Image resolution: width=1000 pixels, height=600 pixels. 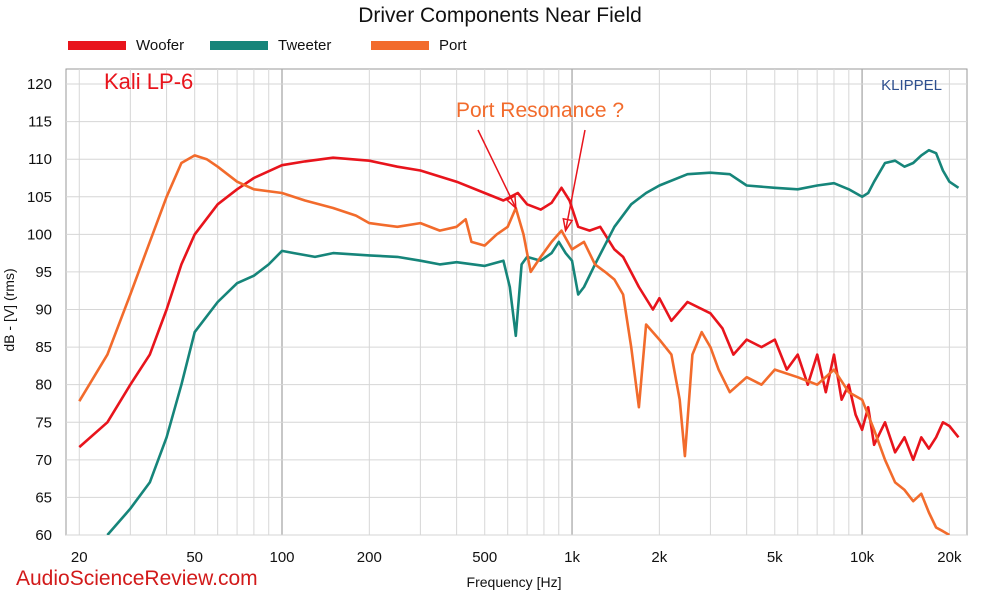 What do you see at coordinates (79, 557) in the screenshot?
I see `x-tick-label: 20` at bounding box center [79, 557].